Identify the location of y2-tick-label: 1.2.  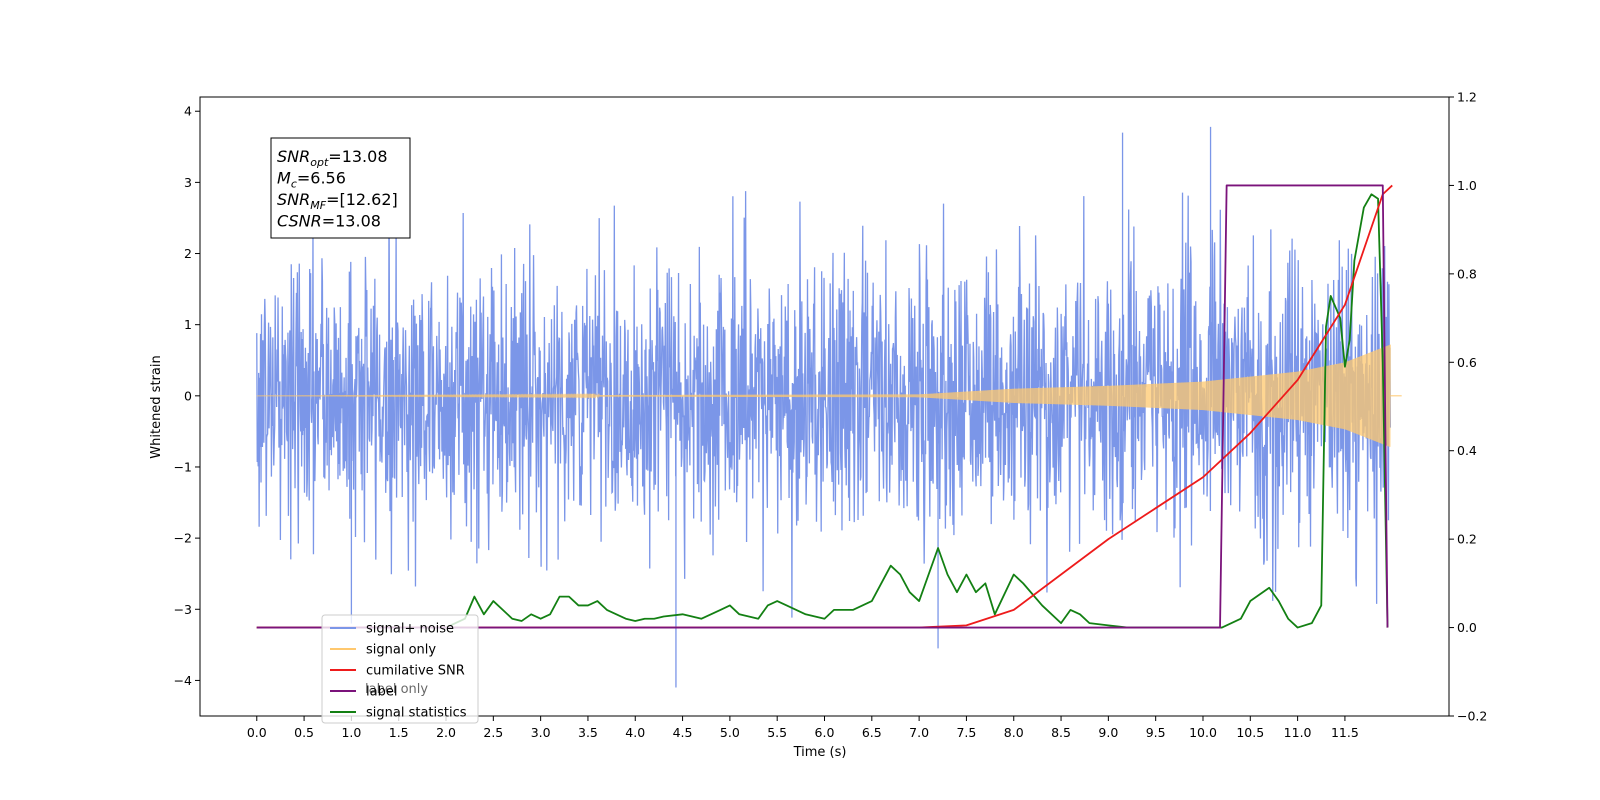
(1467, 97).